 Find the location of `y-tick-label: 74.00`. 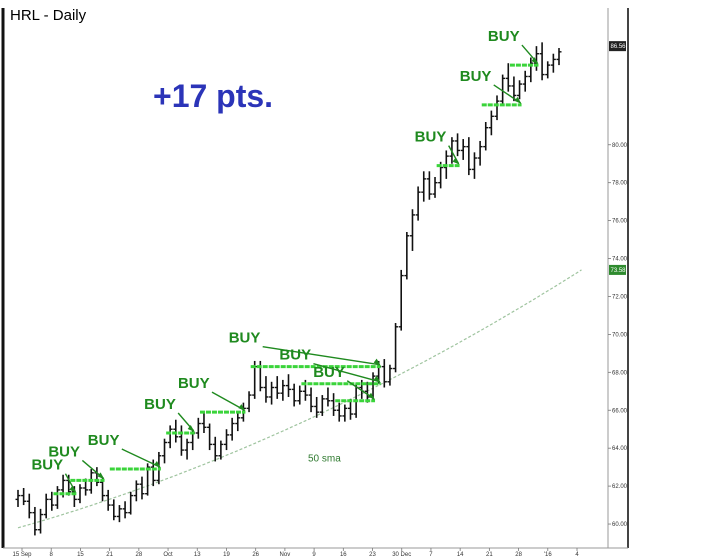

y-tick-label: 74.00 is located at coordinates (620, 260).